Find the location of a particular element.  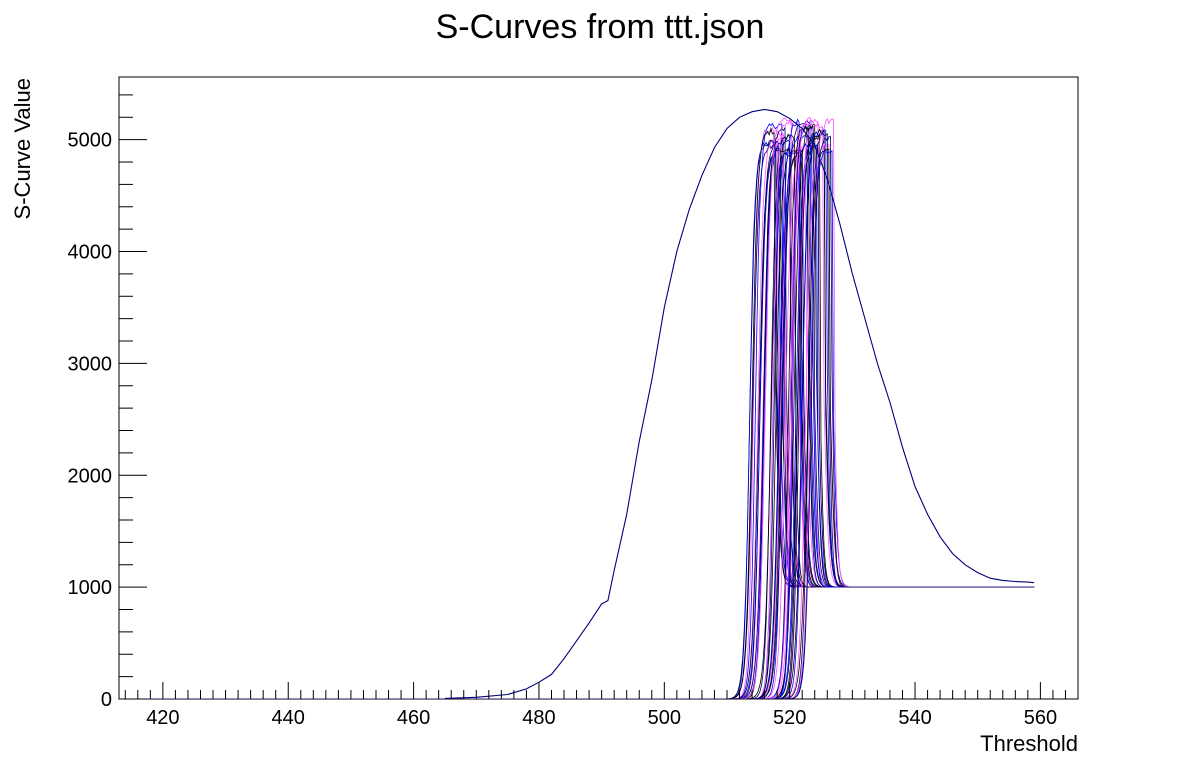

x-tick-label: 500 is located at coordinates (664, 718).